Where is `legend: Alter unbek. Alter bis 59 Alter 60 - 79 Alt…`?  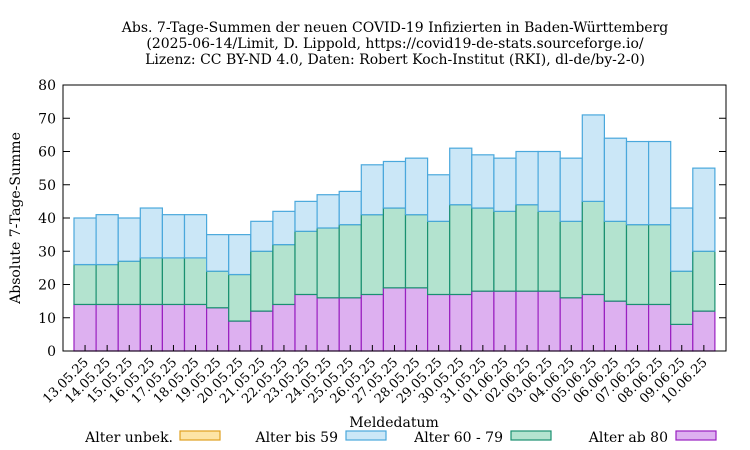
legend: Alter unbek. Alter bis 59 Alter 60 - 79 Alt… is located at coordinates (400, 438).